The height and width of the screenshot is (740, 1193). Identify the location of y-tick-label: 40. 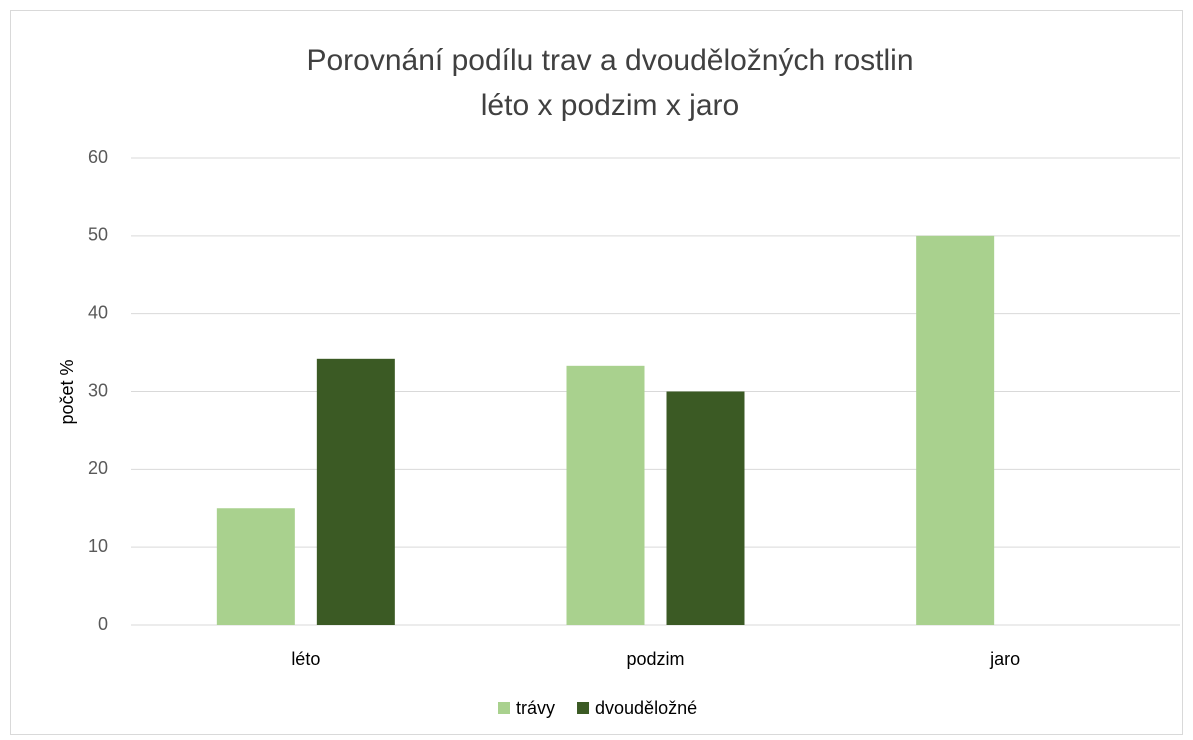
(98, 312).